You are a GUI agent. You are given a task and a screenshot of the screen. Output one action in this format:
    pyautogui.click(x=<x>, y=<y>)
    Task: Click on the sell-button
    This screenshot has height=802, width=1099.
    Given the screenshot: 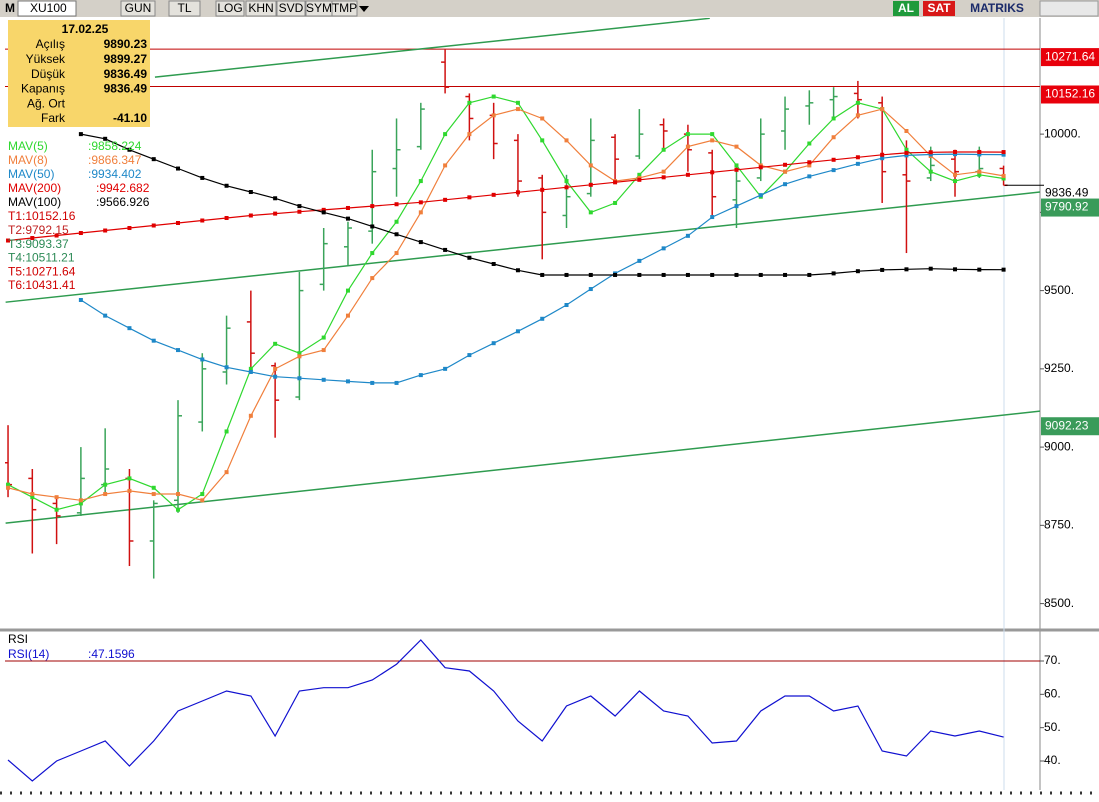 What is the action you would take?
    pyautogui.click(x=939, y=8)
    